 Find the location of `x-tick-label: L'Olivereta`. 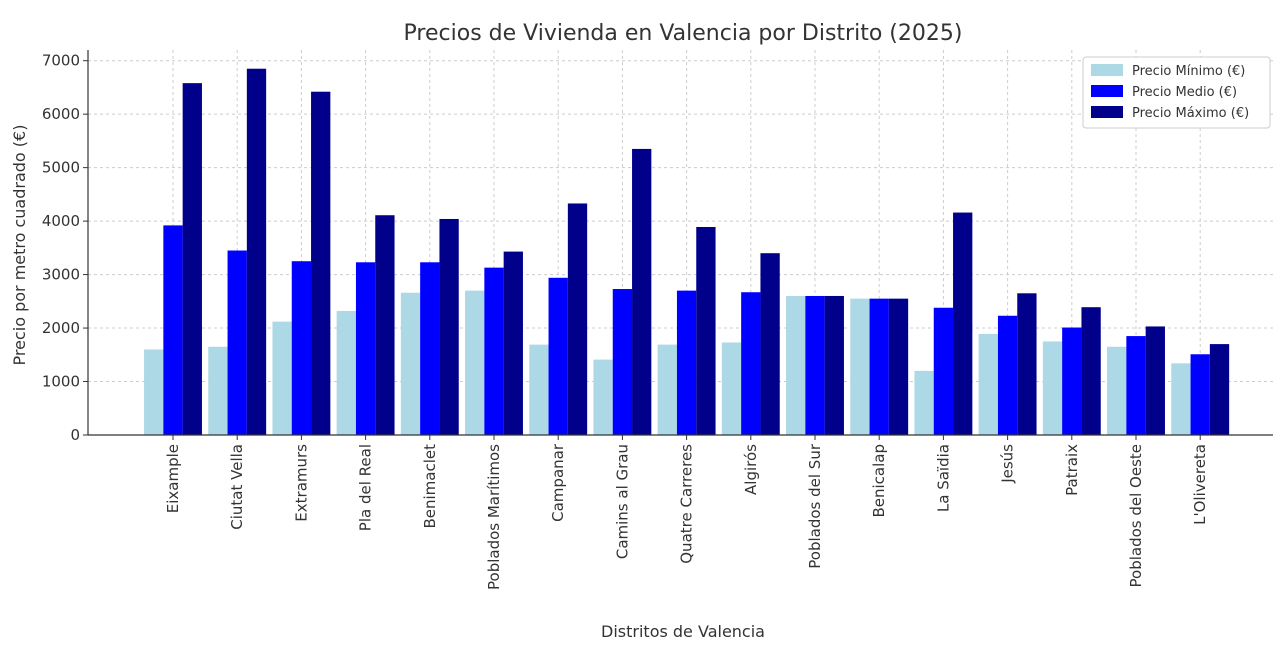

x-tick-label: L'Olivereta is located at coordinates (1200, 484).